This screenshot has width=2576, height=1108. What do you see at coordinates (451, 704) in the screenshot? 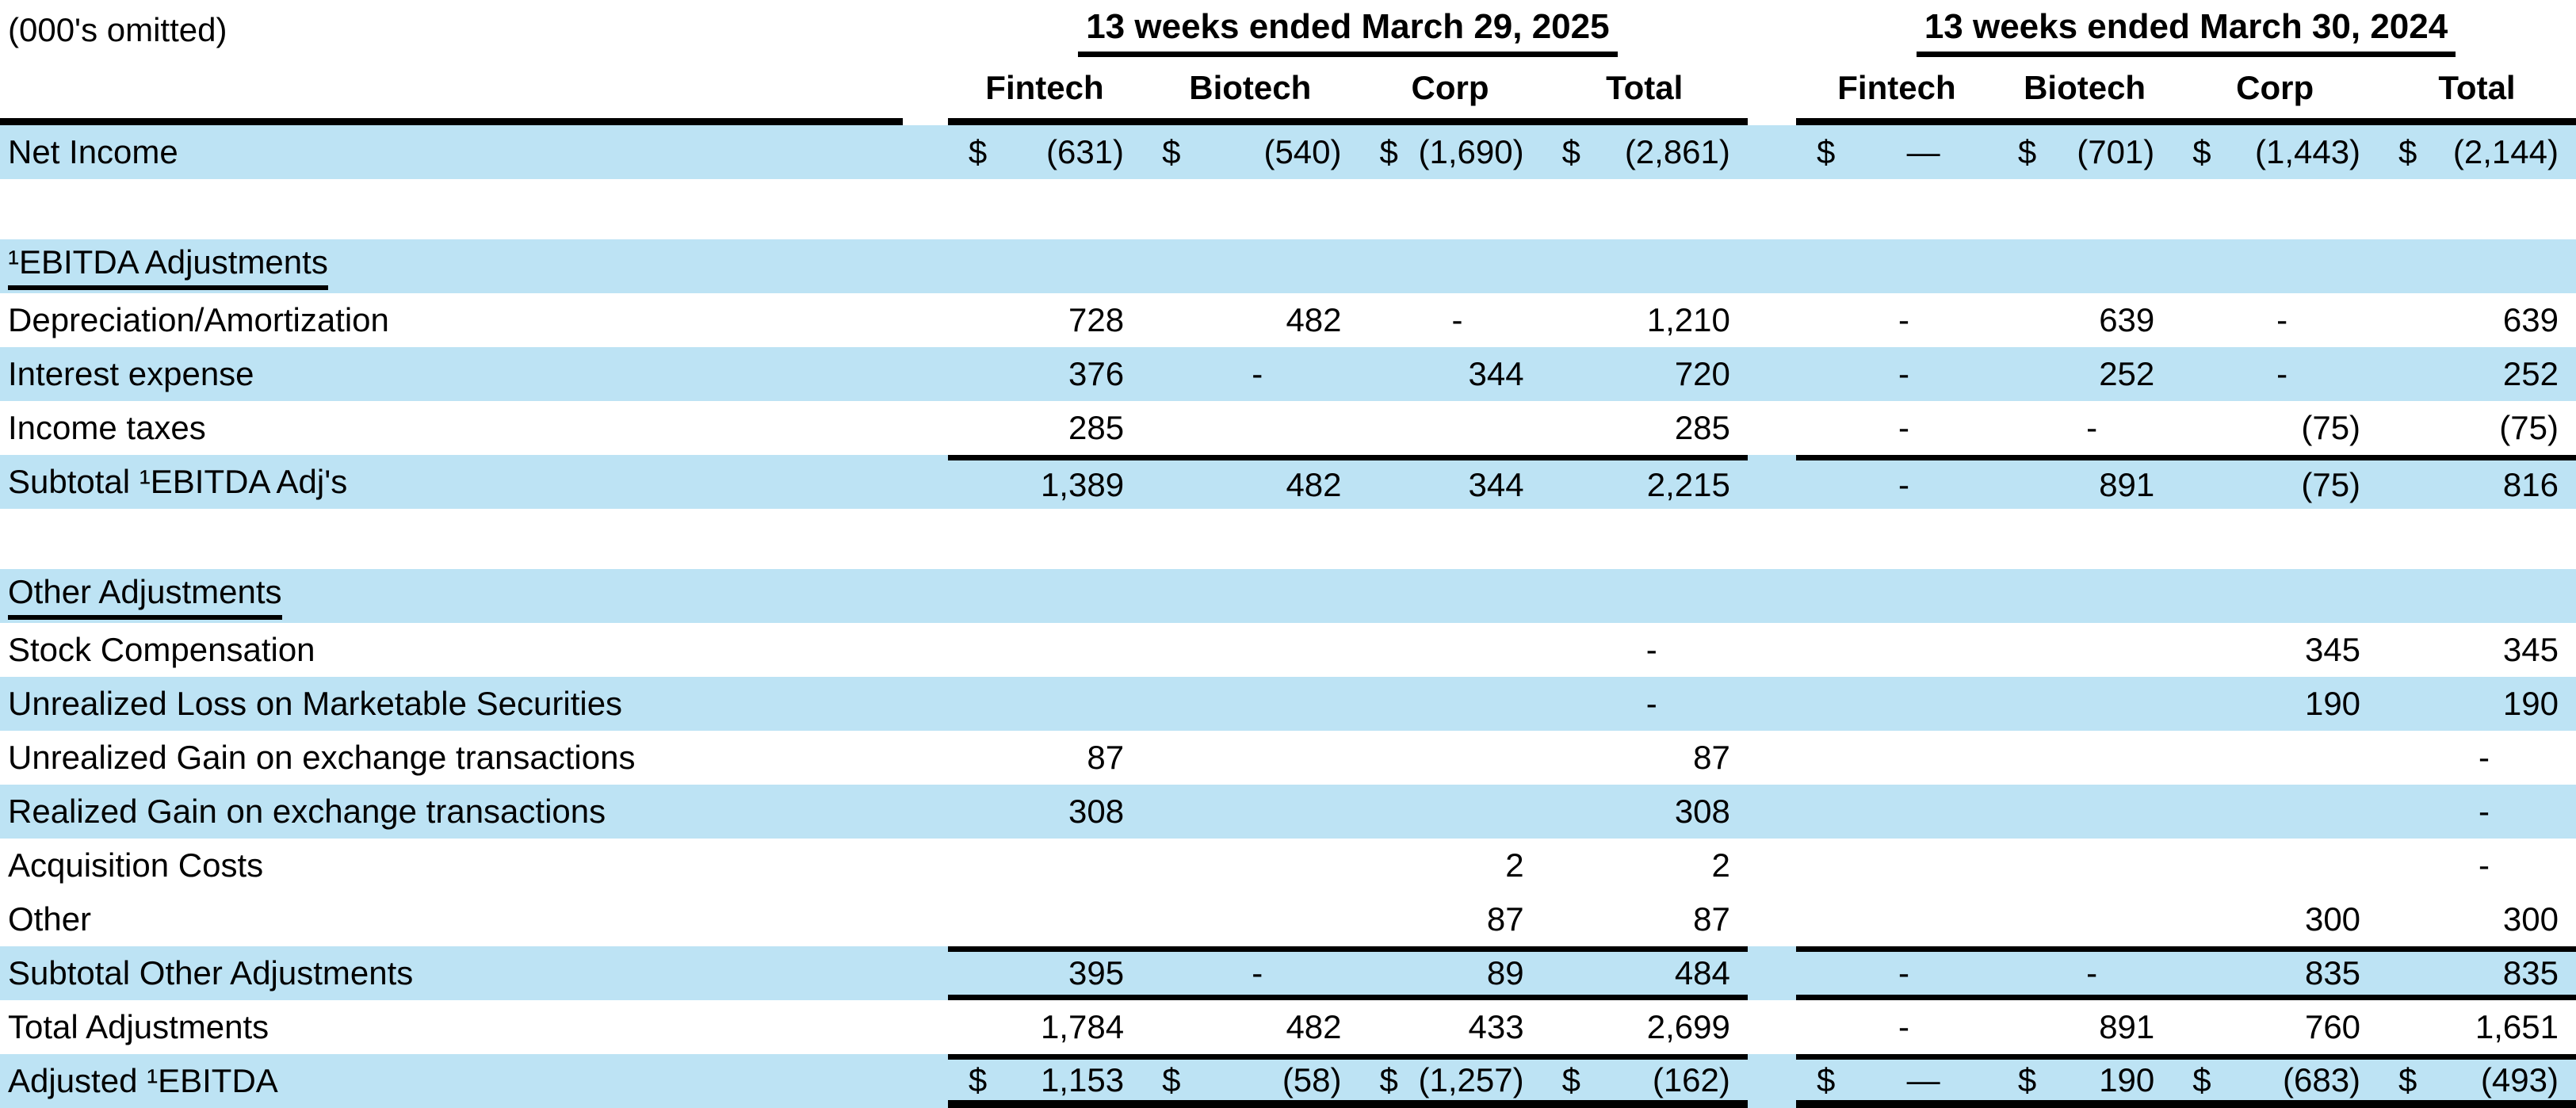
I see `row-label-cell: Unrealized Loss on Marketable Securities` at bounding box center [451, 704].